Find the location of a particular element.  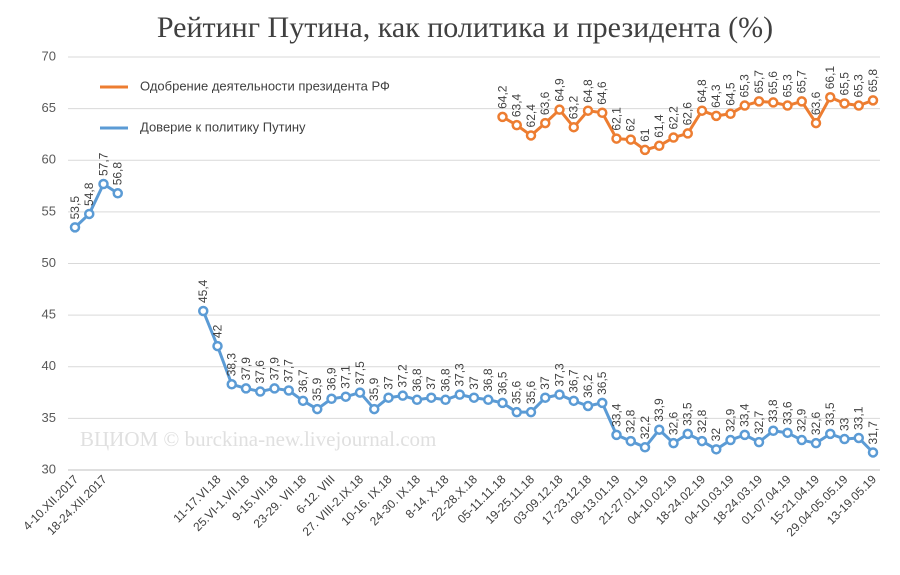

data-label: 36,9 is located at coordinates (332, 379).